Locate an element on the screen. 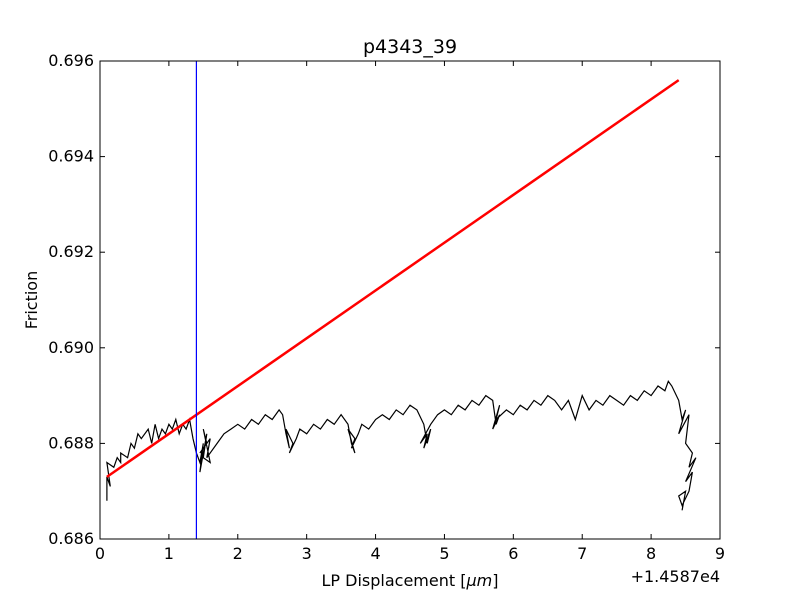  chart-title: p4343_39 is located at coordinates (410, 47).